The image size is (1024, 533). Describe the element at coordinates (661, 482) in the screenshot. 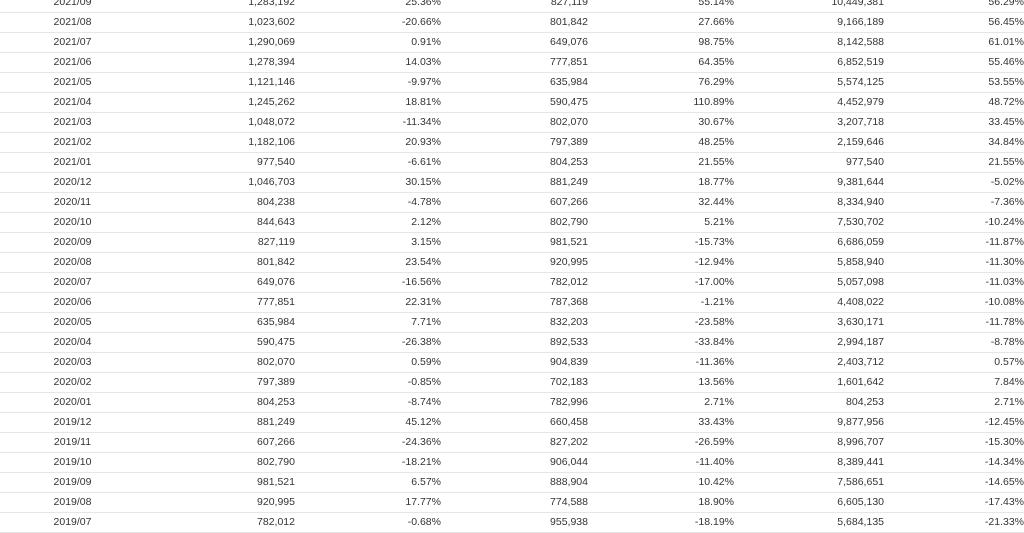

I see `cell-change-2: 10.42%` at that location.